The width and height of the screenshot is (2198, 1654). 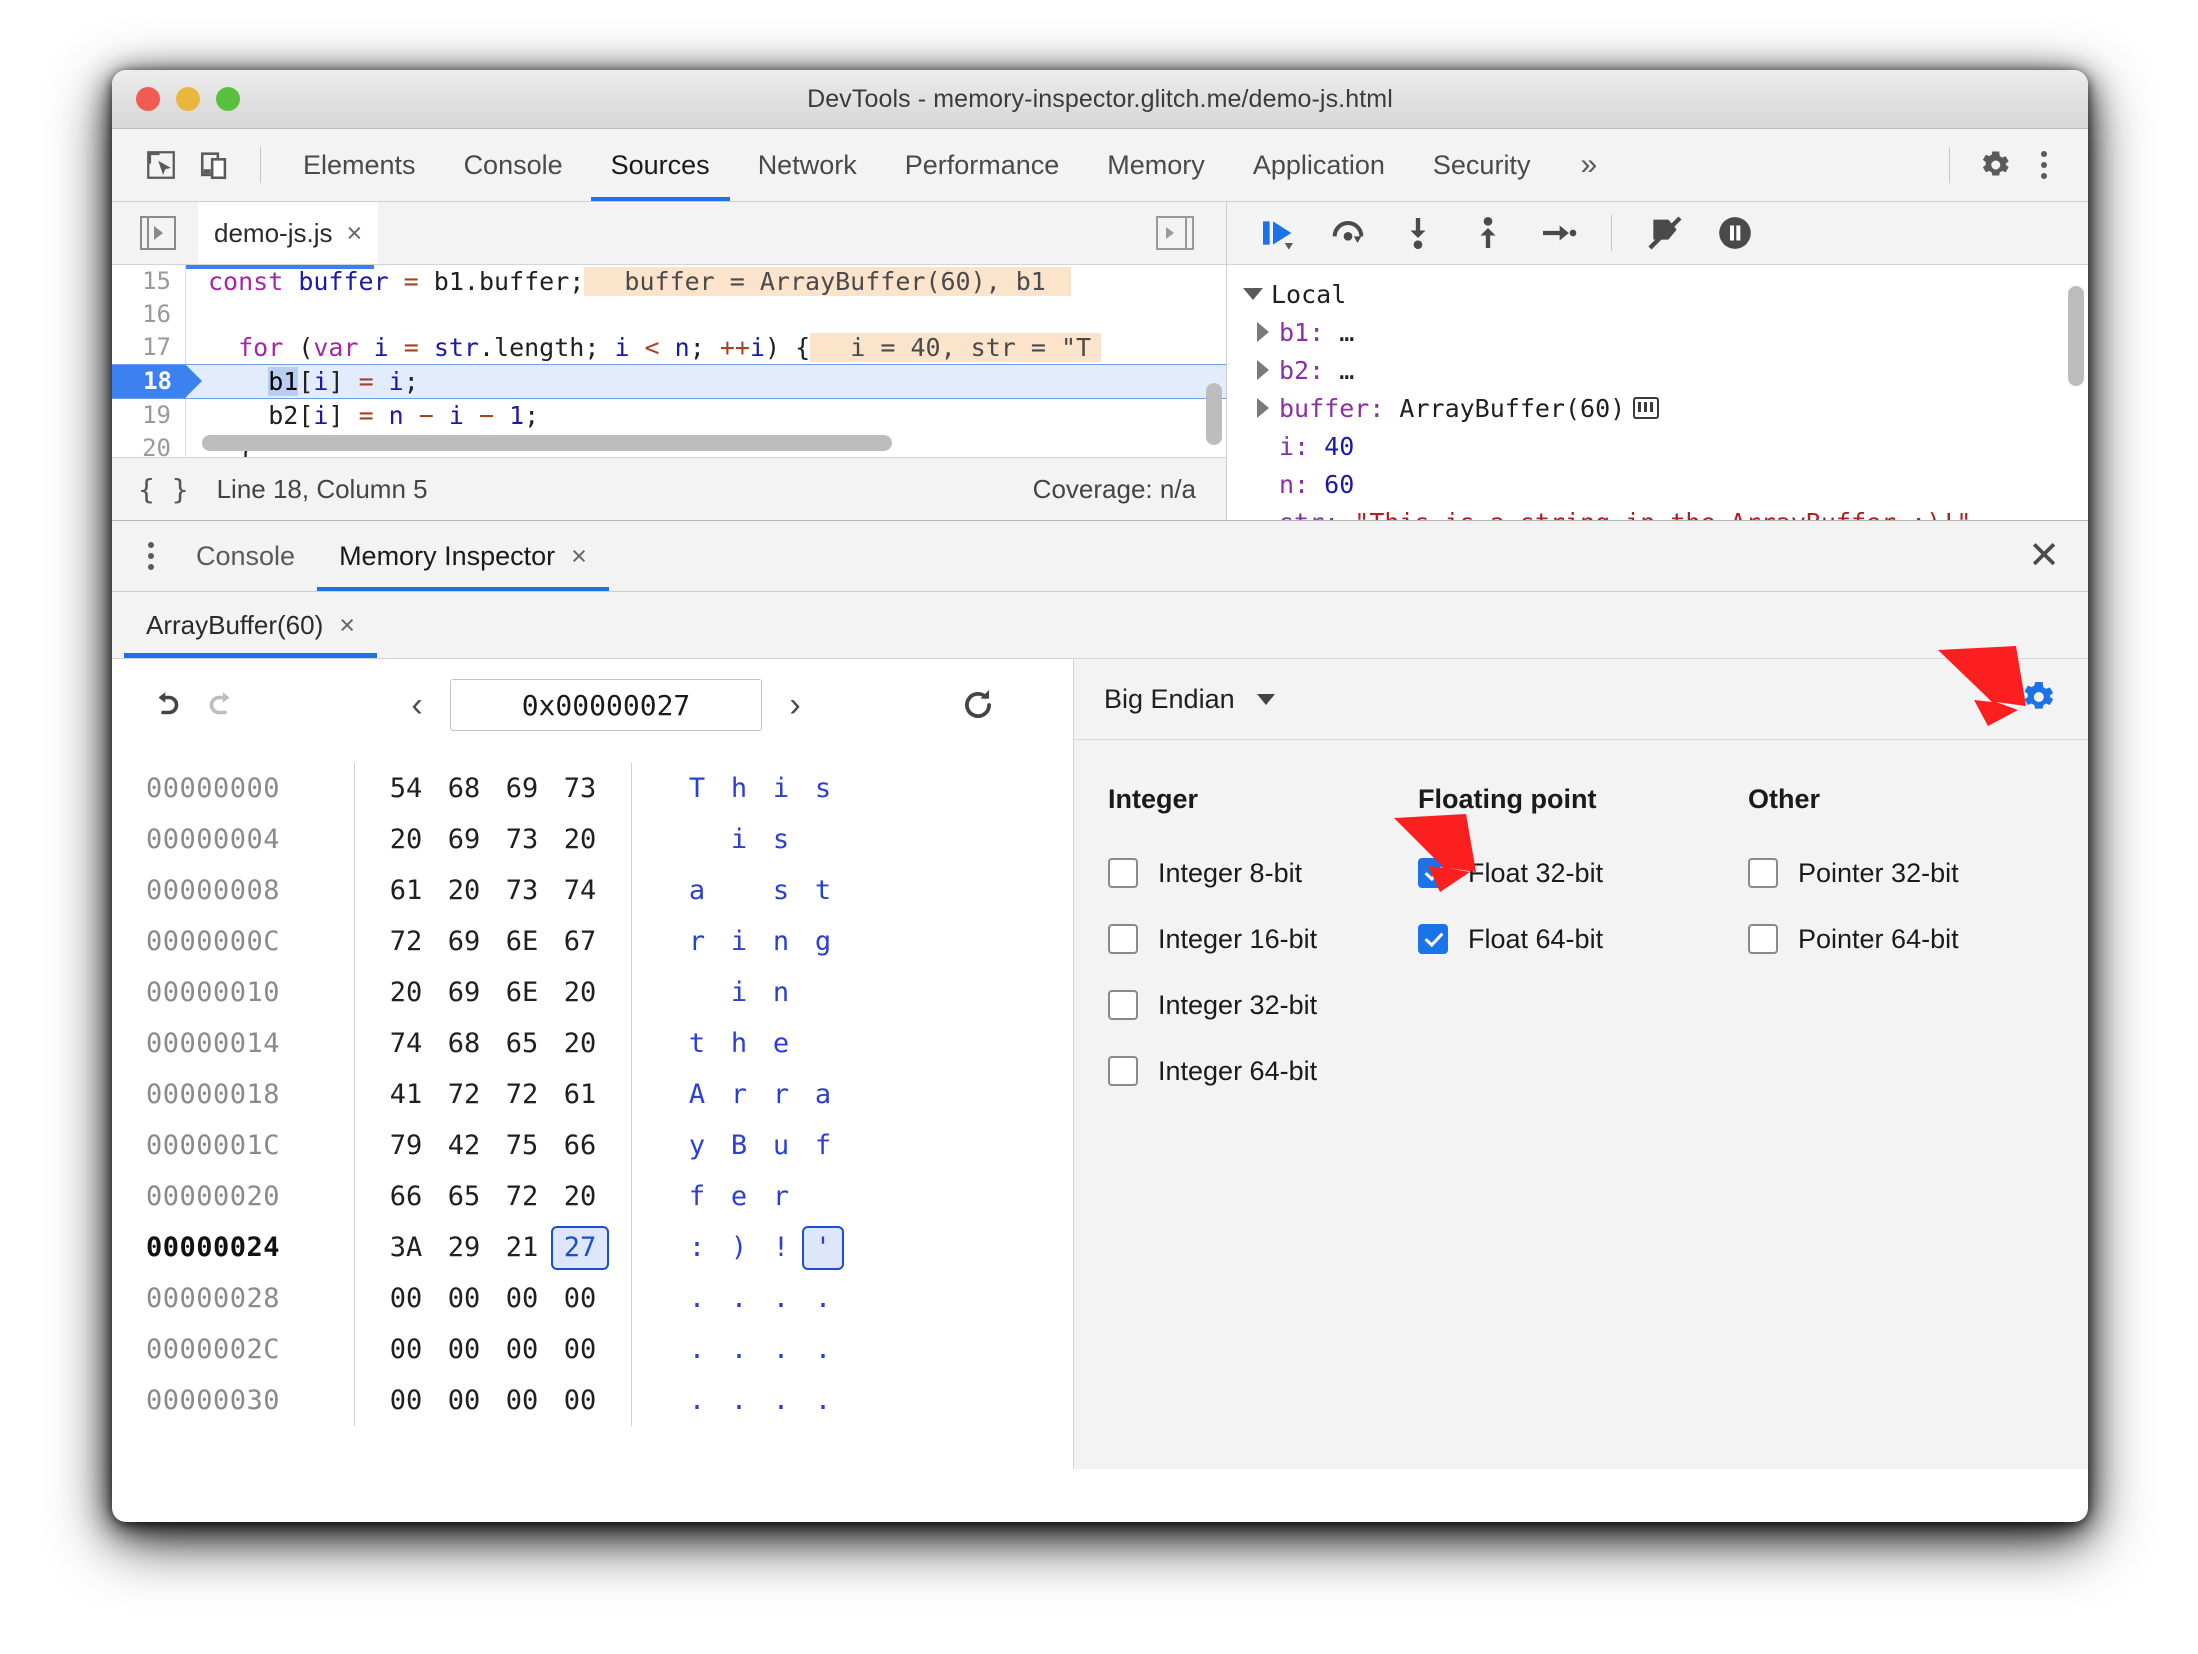 What do you see at coordinates (406, 1145) in the screenshot?
I see `hex-byte: 79` at bounding box center [406, 1145].